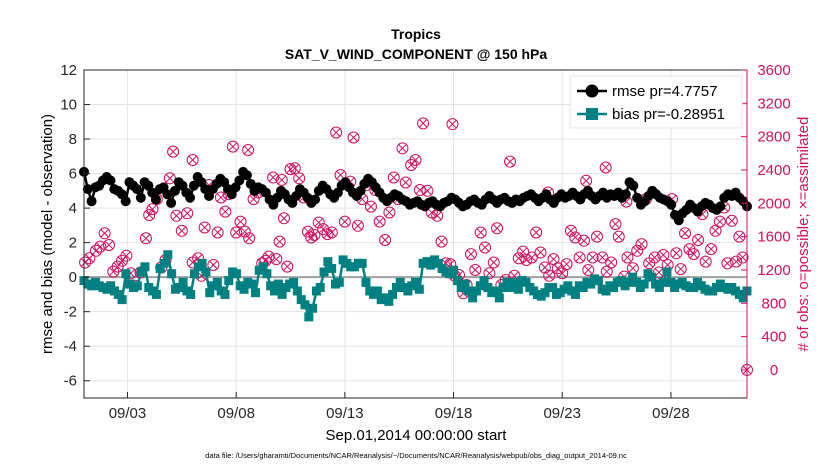 The image size is (830, 470). What do you see at coordinates (75, 226) in the screenshot?
I see `left-y-axis: 12 10 8 6 4 2 0 -2 -4 -6` at bounding box center [75, 226].